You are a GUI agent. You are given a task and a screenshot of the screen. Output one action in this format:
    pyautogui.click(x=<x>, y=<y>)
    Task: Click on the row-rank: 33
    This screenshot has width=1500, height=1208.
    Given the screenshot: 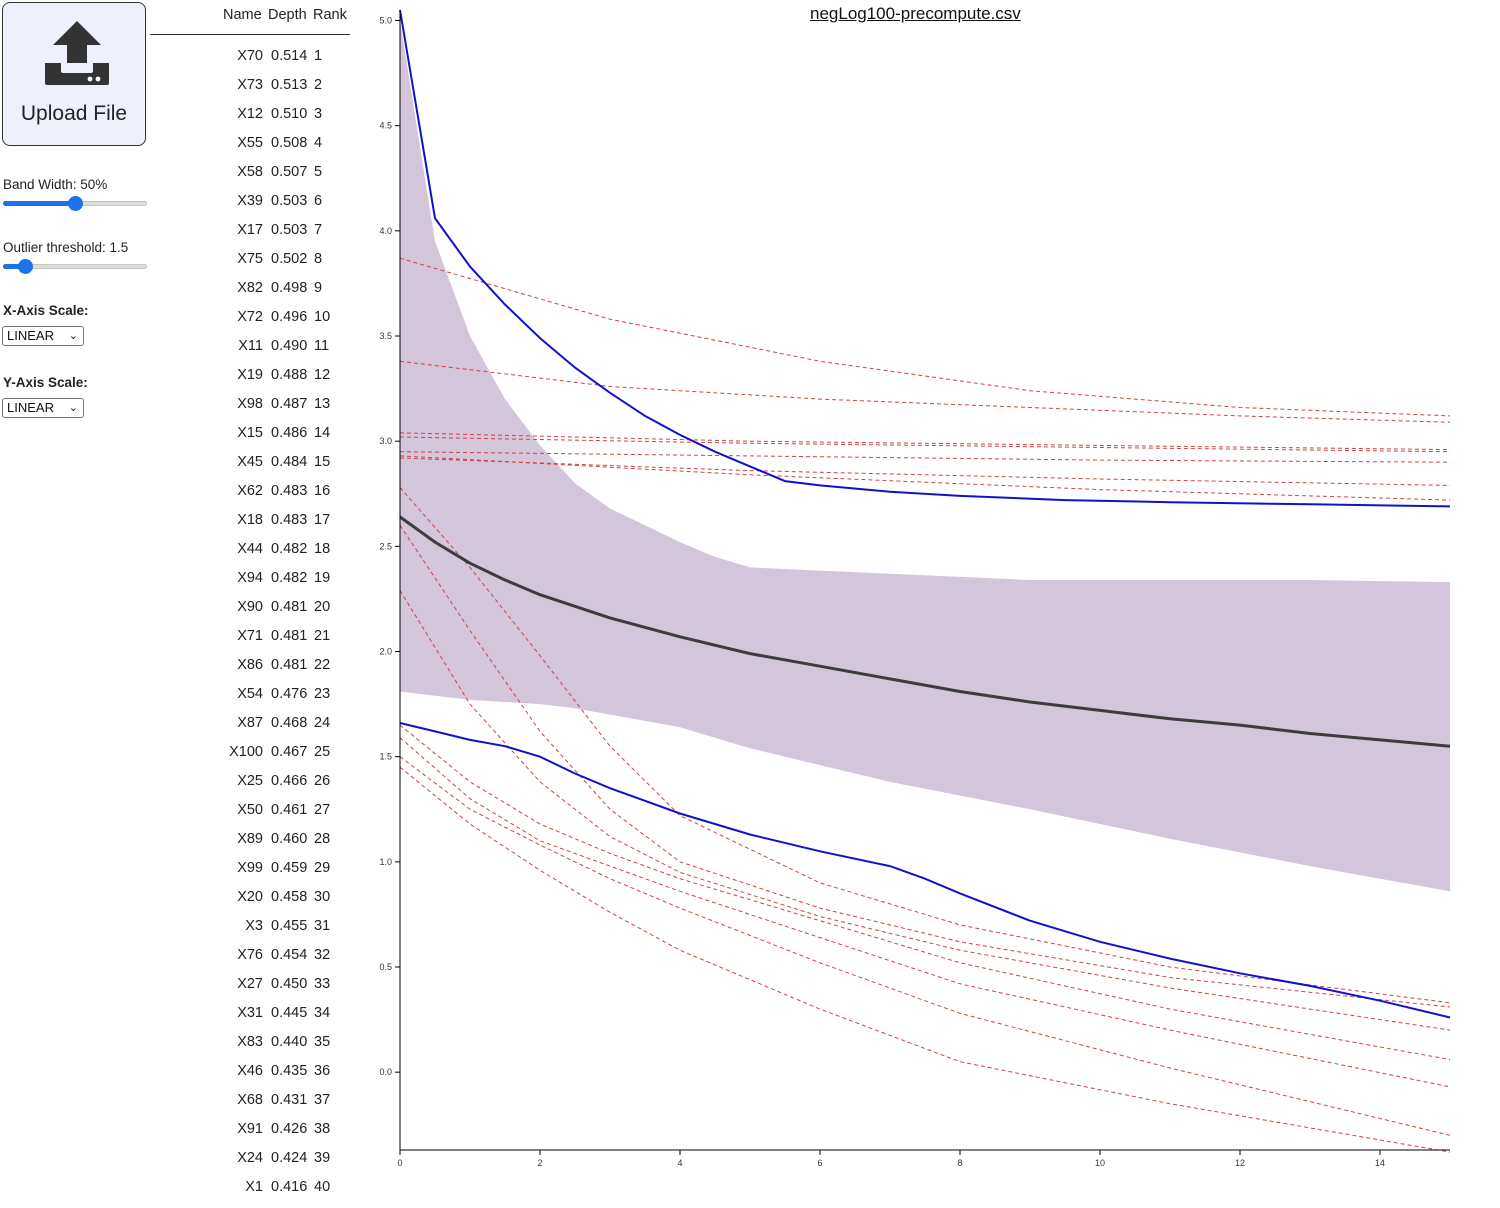 What is the action you would take?
    pyautogui.click(x=322, y=984)
    